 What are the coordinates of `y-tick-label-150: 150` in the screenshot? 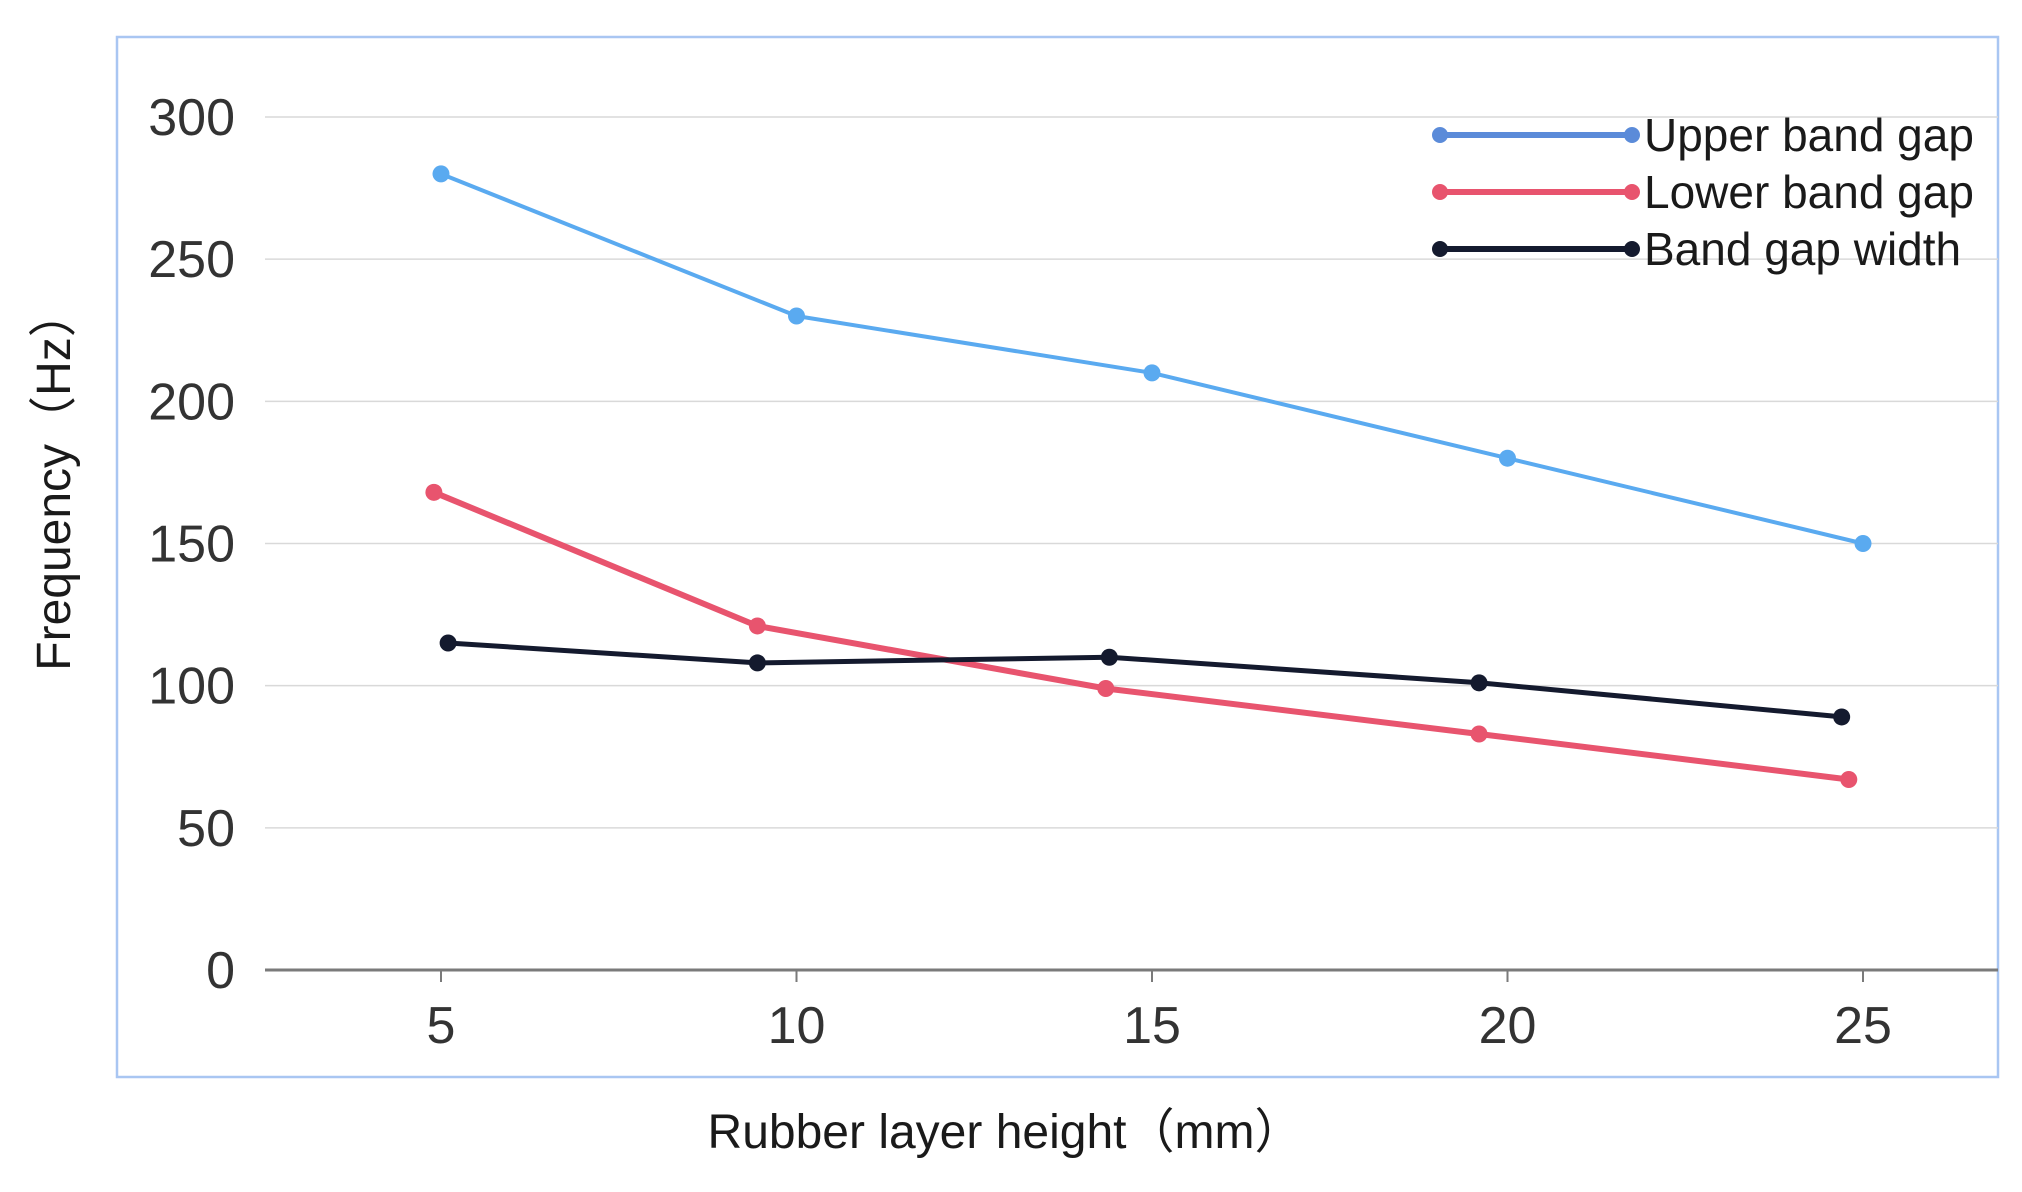 It's located at (191, 545).